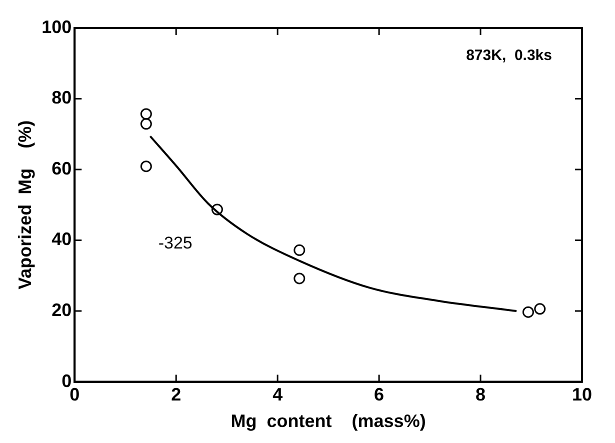 This screenshot has width=615, height=443. Describe the element at coordinates (62, 168) in the screenshot. I see `y-tick-label: 60` at that location.